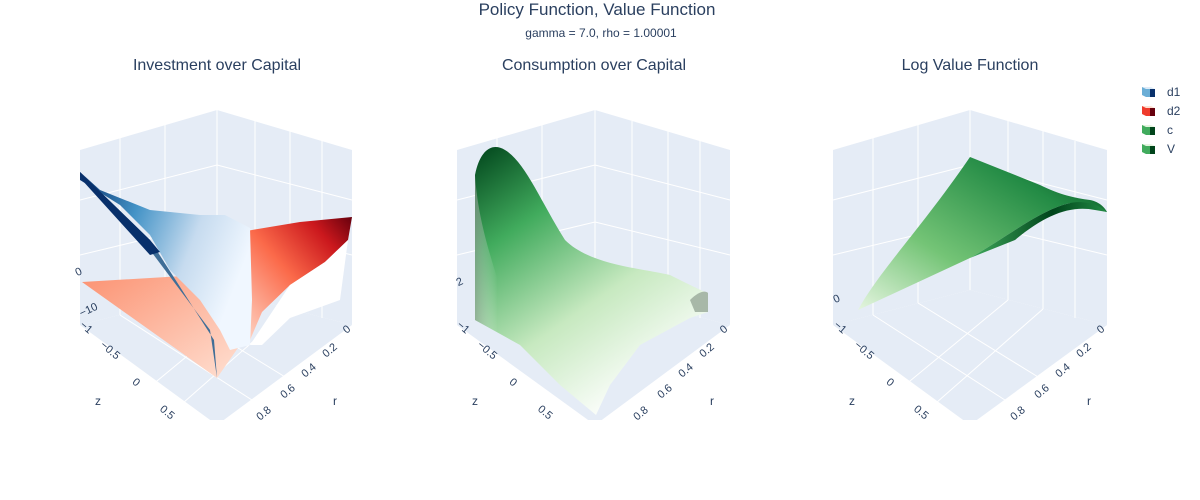 The image size is (1200, 500). Describe the element at coordinates (591, 281) in the screenshot. I see `surface-c` at that location.